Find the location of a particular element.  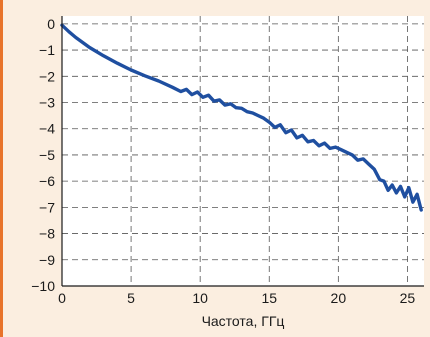

y-tick-label: −8 is located at coordinates (47, 234).